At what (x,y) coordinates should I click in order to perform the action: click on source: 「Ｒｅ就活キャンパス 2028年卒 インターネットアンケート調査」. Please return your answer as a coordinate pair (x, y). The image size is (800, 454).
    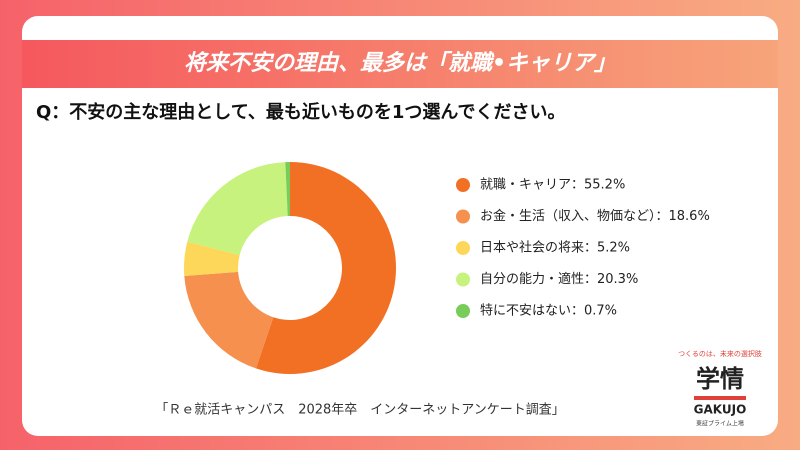
    Looking at the image, I should click on (360, 410).